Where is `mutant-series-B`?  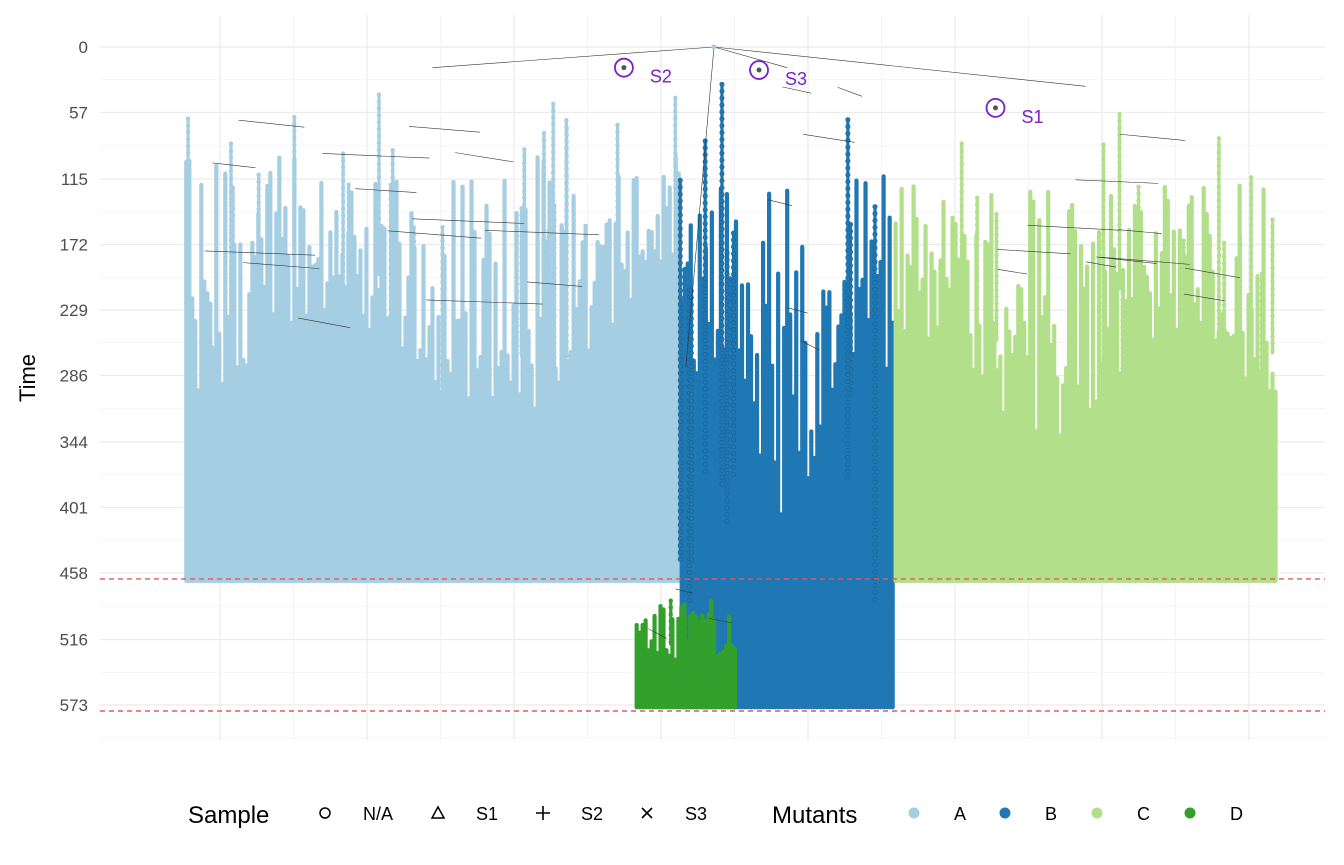
mutant-series-B is located at coordinates (786, 395).